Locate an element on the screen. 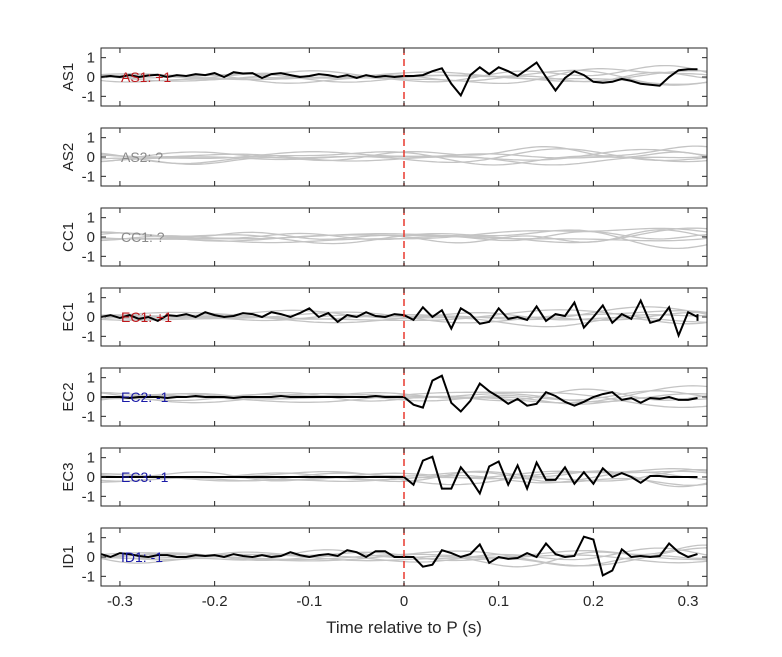 The height and width of the screenshot is (657, 782). x-tick-label: 0.3 is located at coordinates (688, 601).